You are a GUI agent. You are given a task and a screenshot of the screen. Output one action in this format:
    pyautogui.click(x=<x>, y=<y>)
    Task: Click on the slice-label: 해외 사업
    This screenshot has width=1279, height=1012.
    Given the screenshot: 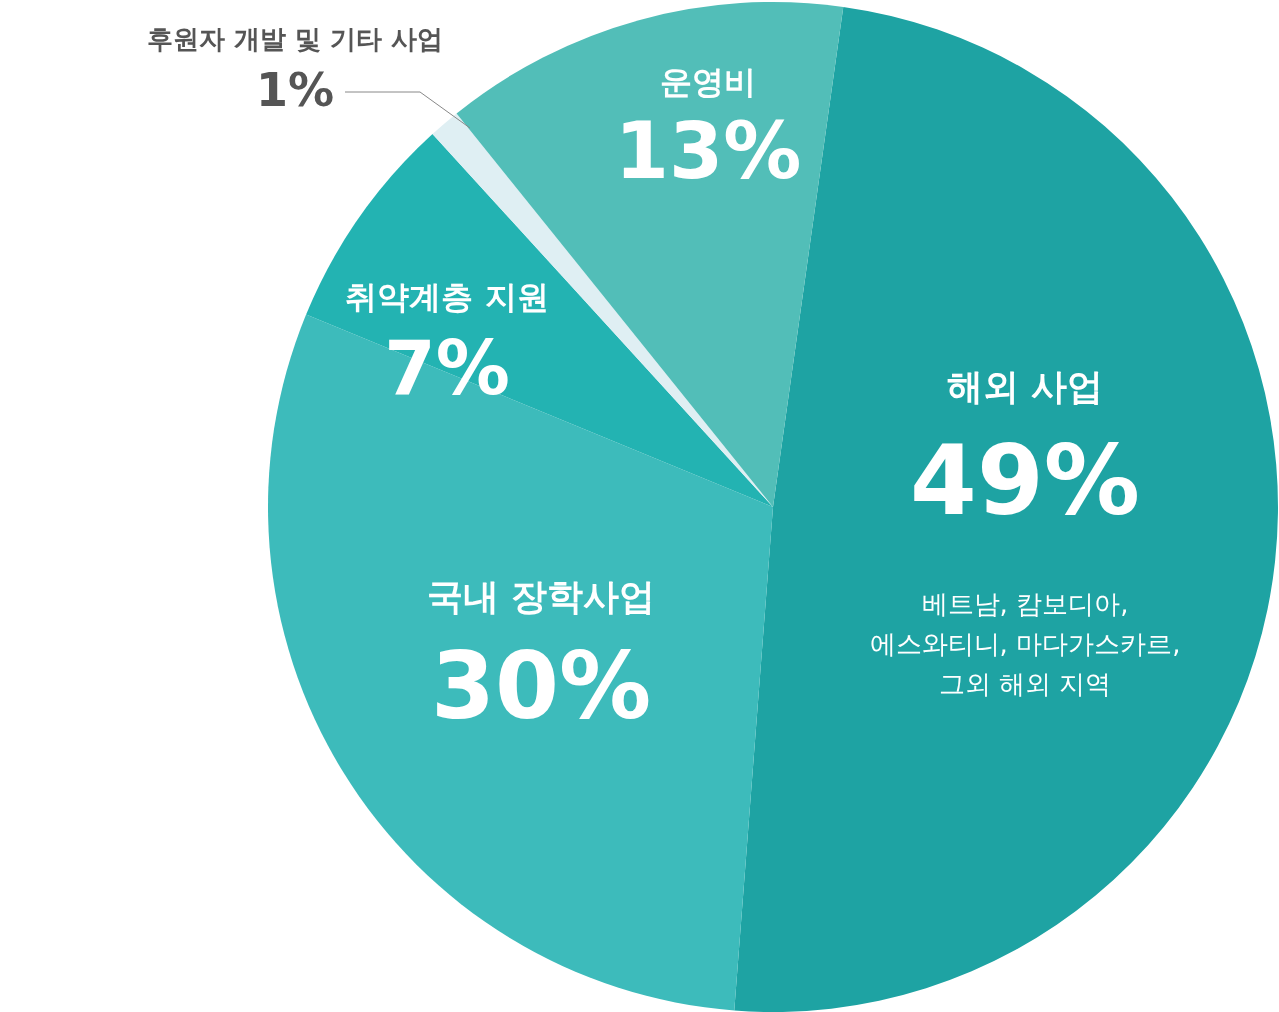 What is the action you would take?
    pyautogui.click(x=1025, y=386)
    